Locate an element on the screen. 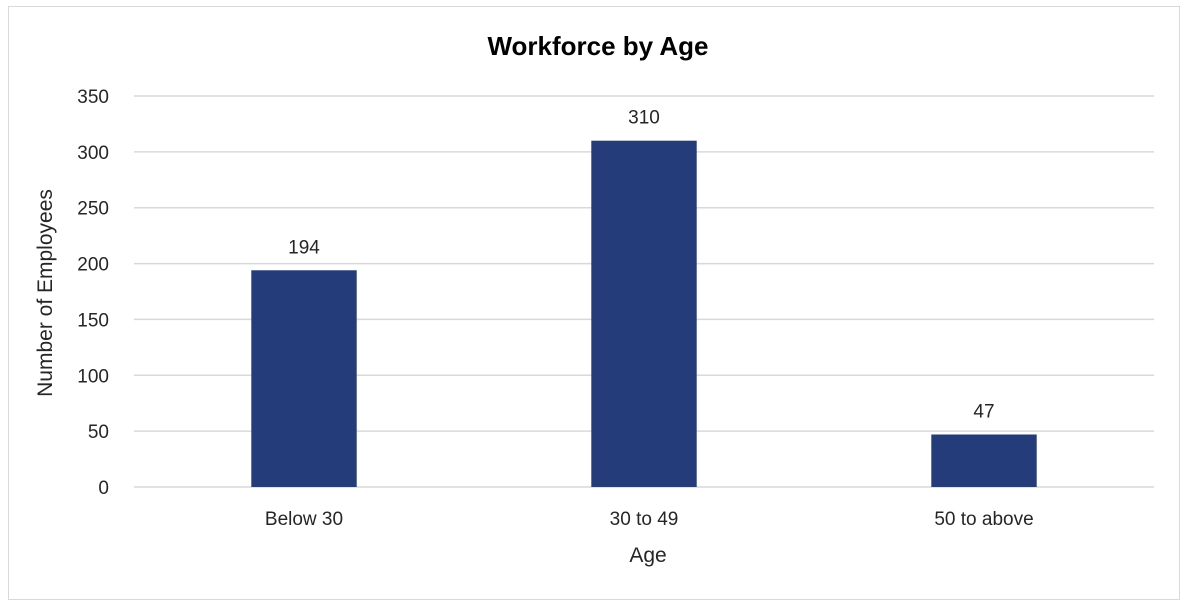  x-tick-label: 30 to 49 is located at coordinates (644, 519).